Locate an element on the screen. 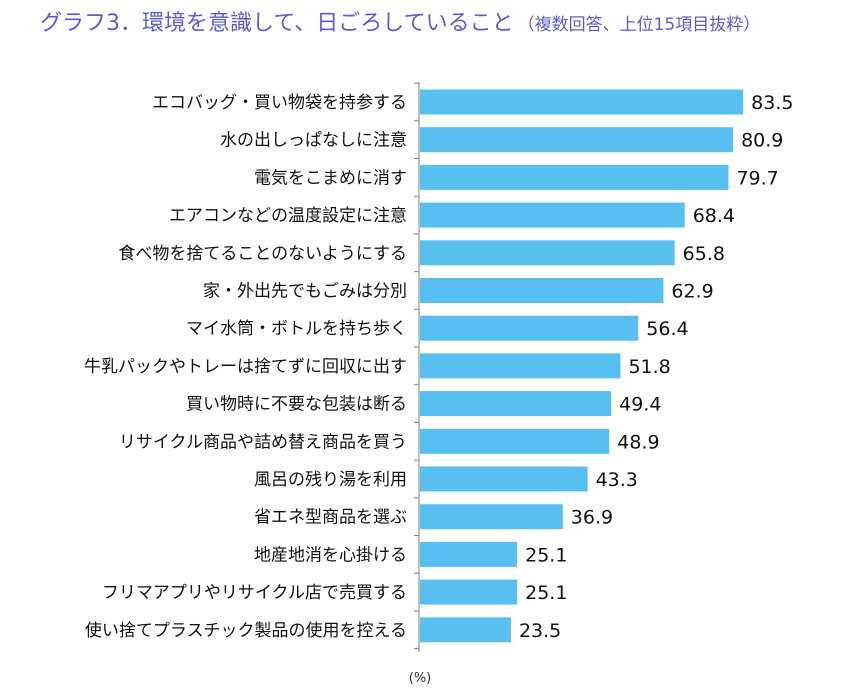  value-label: 51.8 is located at coordinates (649, 367).